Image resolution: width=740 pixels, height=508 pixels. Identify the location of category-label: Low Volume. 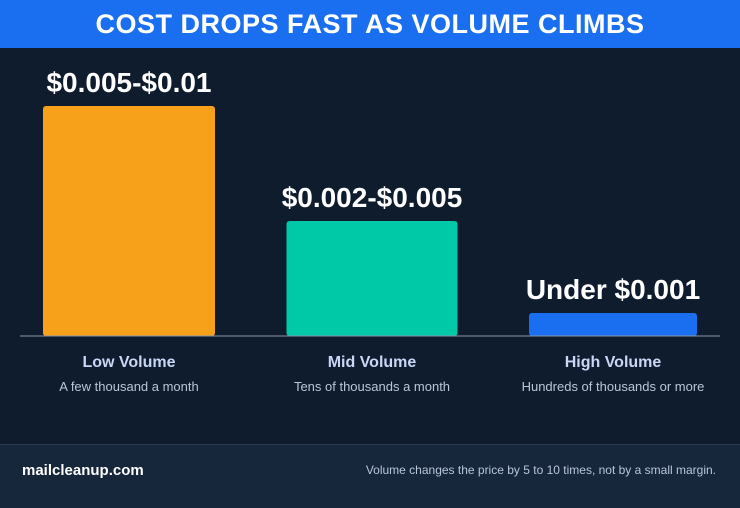
(128, 362).